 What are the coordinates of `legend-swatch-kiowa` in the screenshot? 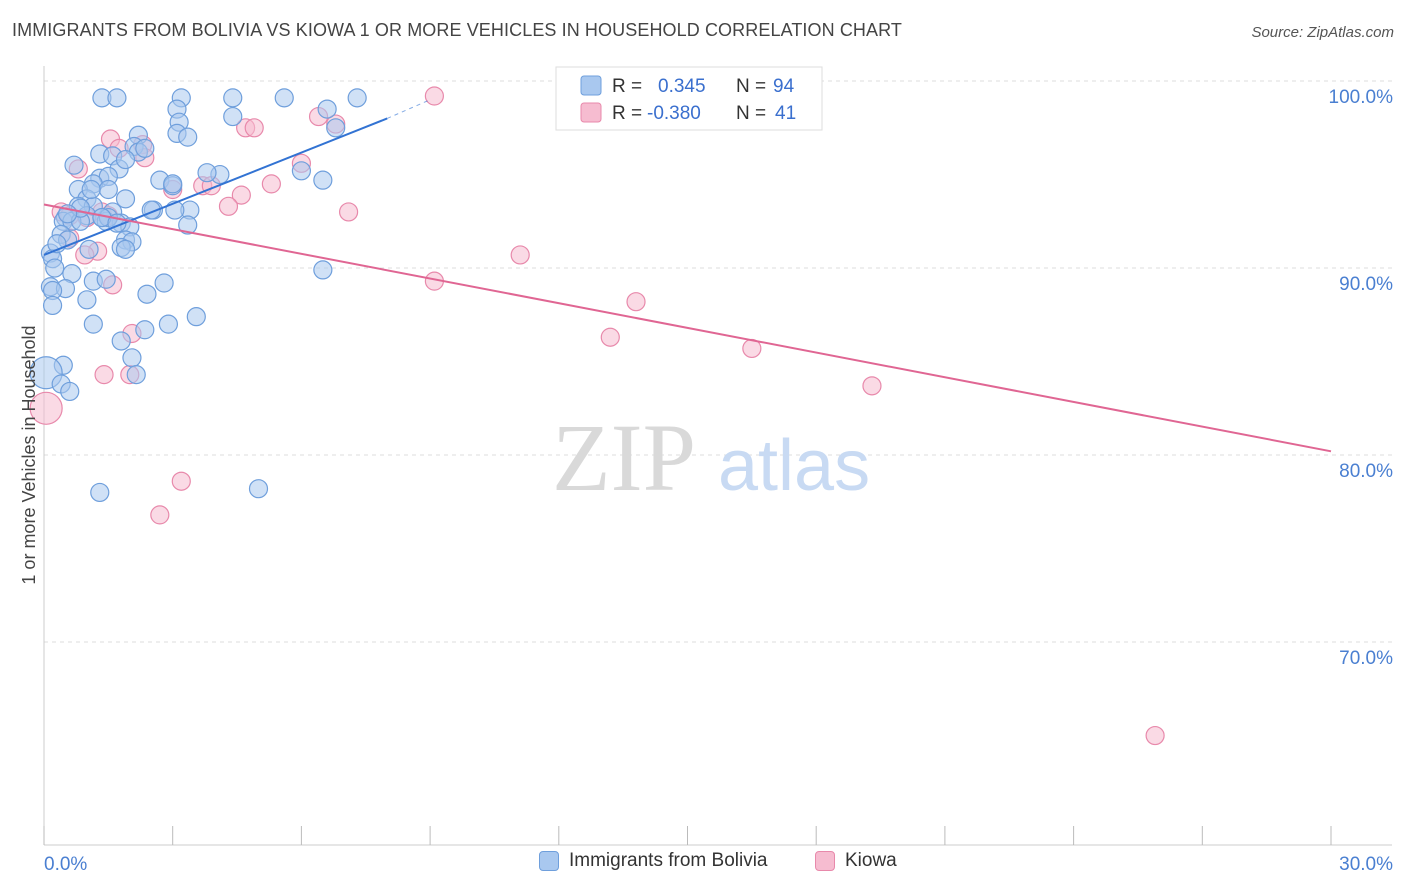 It's located at (825, 861).